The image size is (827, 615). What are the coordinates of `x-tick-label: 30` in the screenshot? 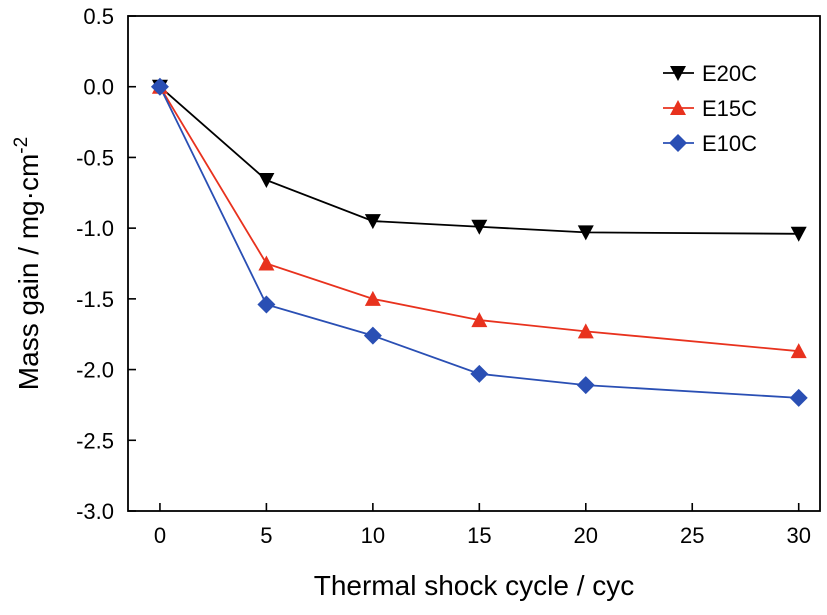 It's located at (798, 535).